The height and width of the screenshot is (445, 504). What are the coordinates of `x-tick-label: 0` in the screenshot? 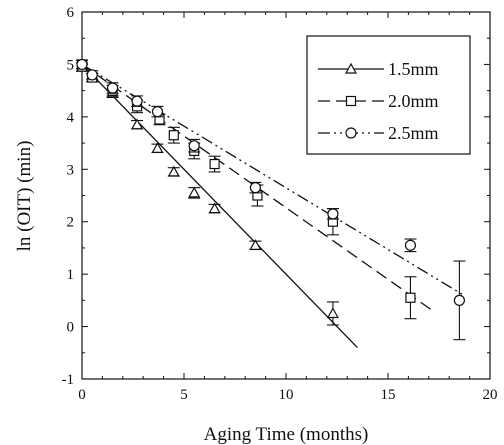 It's located at (82, 395).